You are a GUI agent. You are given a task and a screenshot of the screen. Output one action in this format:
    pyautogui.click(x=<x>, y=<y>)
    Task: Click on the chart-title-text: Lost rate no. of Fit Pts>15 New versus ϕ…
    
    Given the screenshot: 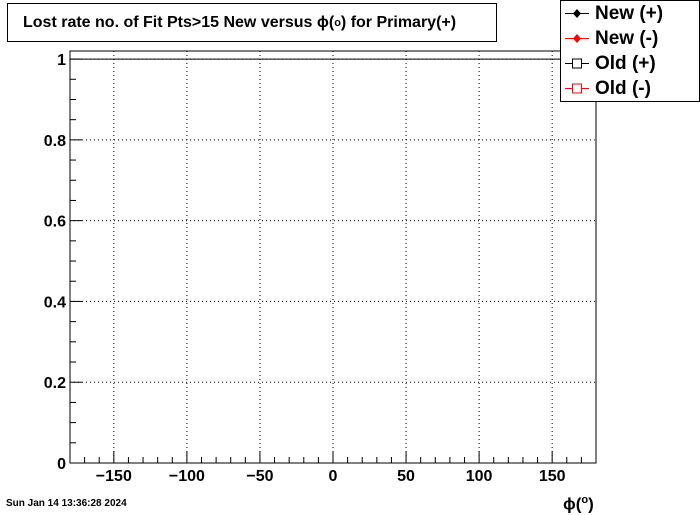 What is the action you would take?
    pyautogui.click(x=179, y=22)
    